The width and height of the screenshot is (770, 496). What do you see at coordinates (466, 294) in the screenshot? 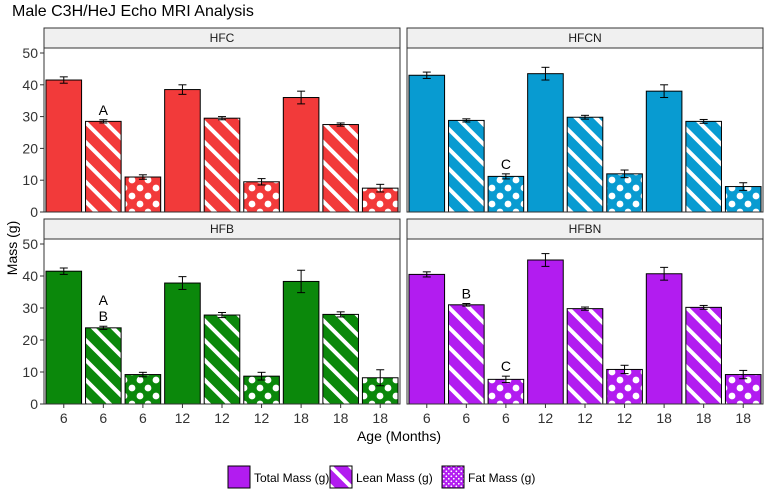
I see `annotation-hfbn-b: B` at bounding box center [466, 294].